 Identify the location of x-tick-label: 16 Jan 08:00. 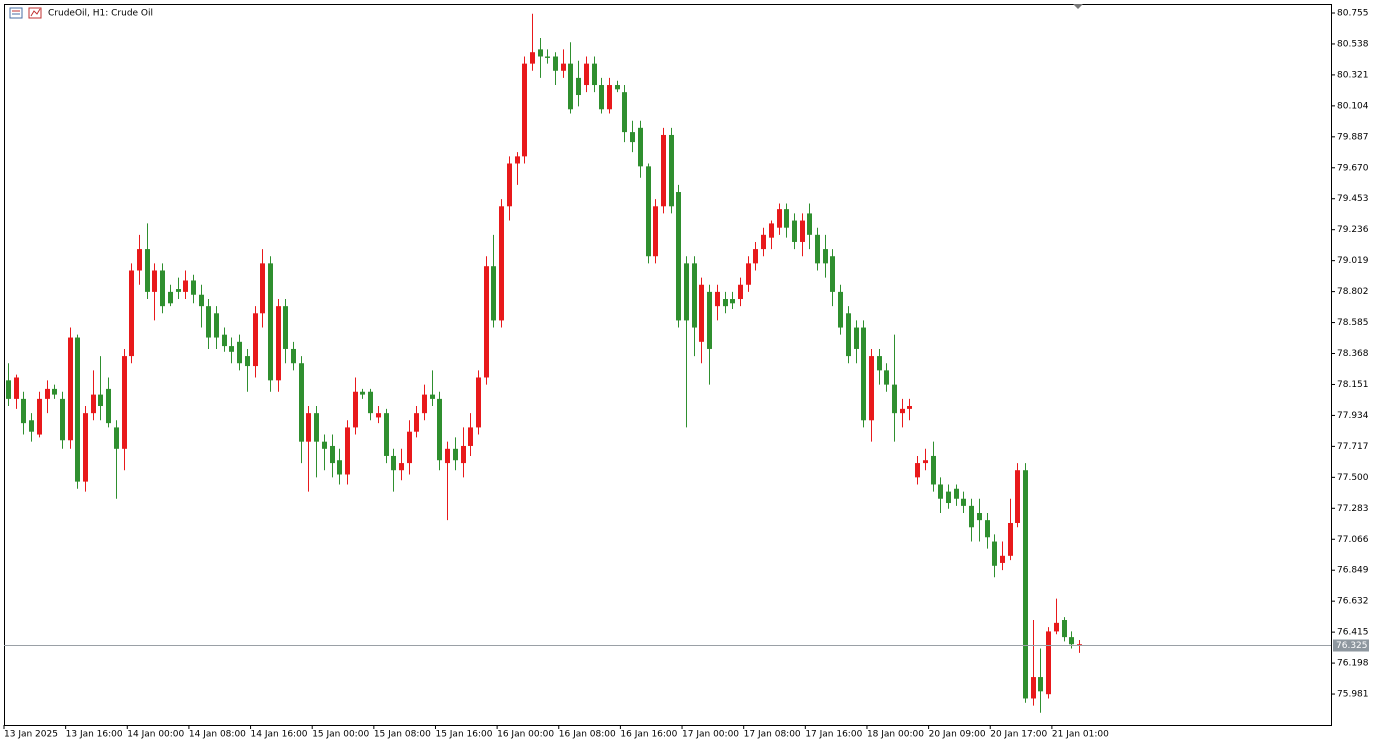
(587, 735).